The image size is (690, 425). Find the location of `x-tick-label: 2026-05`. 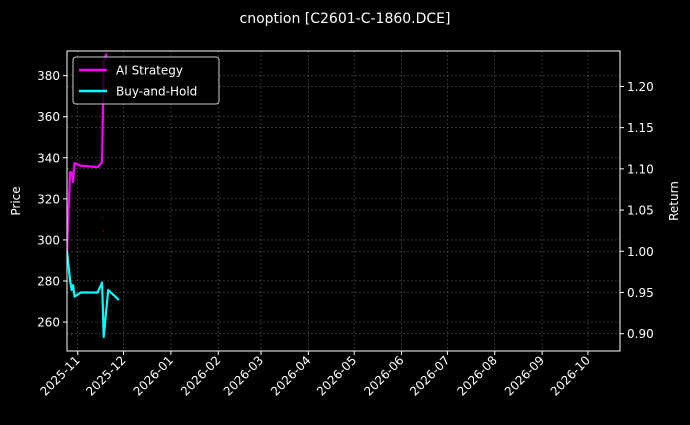

x-tick-label: 2026-05 is located at coordinates (336, 375).